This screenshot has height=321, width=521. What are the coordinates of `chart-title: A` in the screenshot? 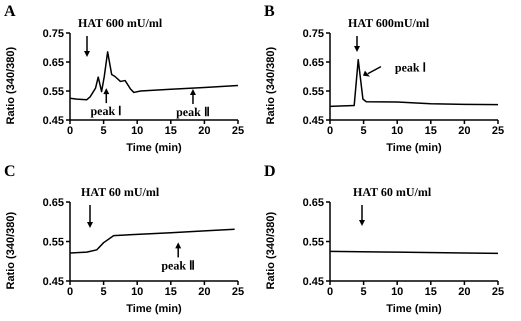 It's located at (10, 11).